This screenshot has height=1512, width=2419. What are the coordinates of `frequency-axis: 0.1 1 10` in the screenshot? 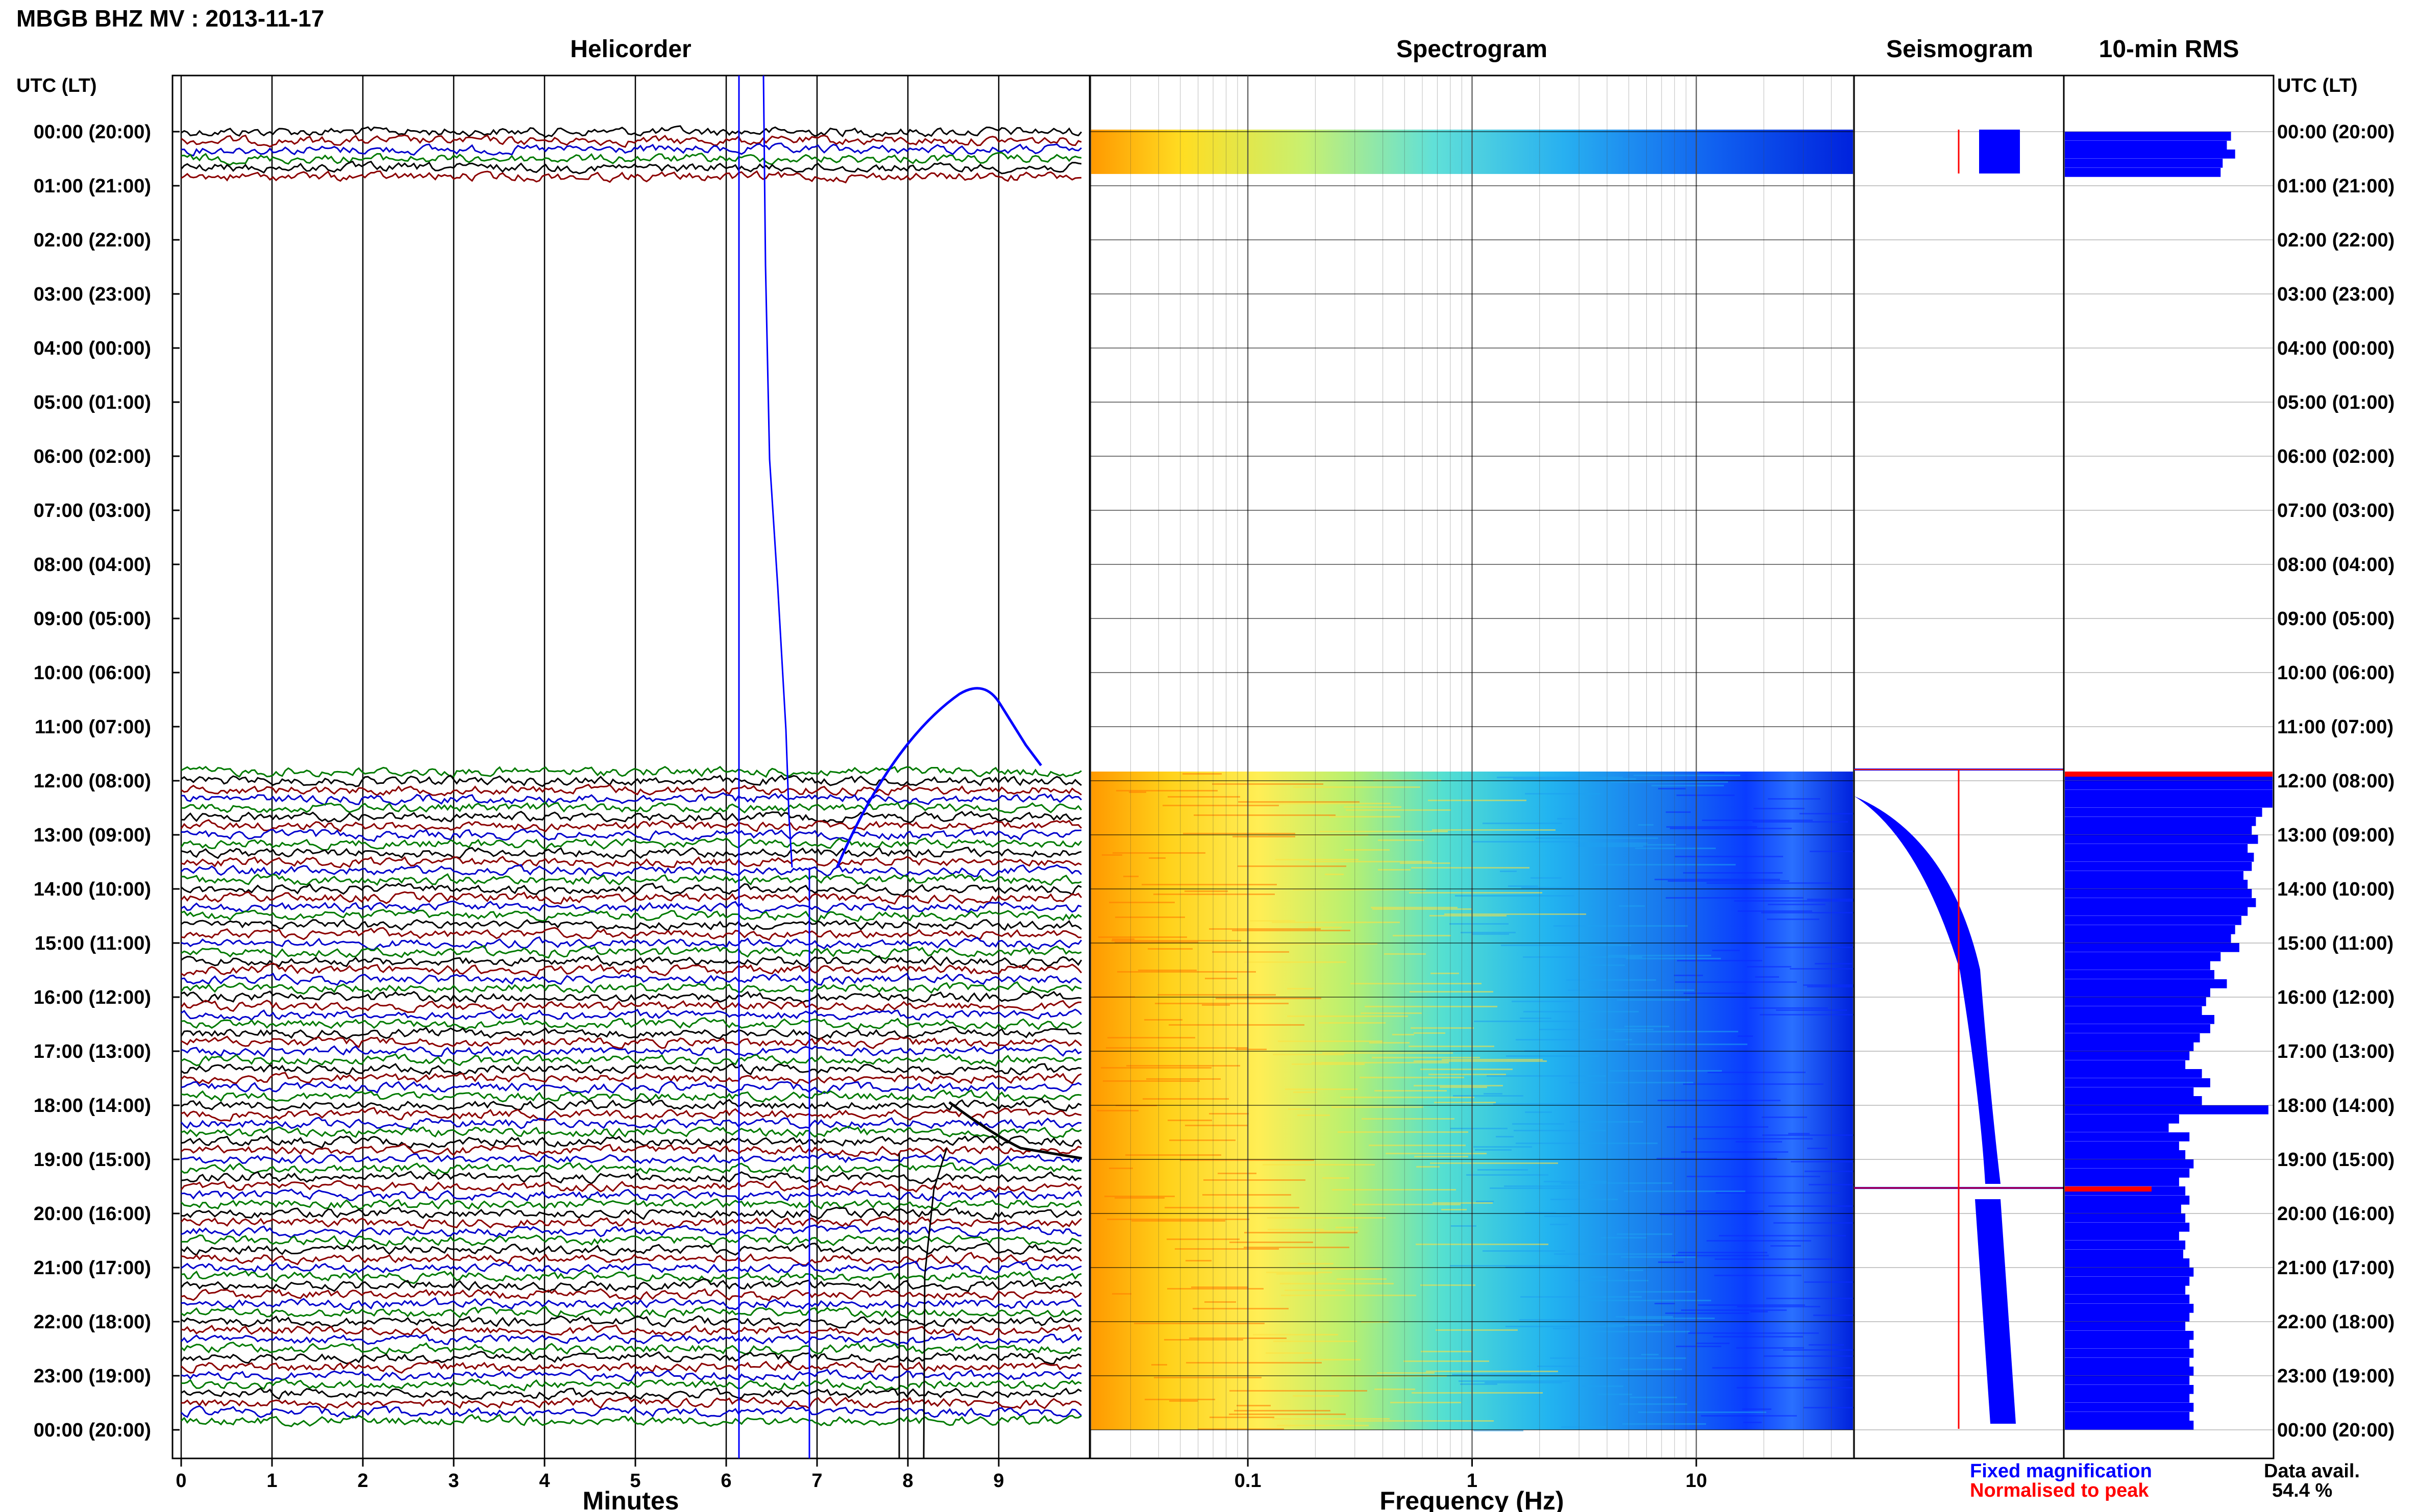 It's located at (1471, 1475).